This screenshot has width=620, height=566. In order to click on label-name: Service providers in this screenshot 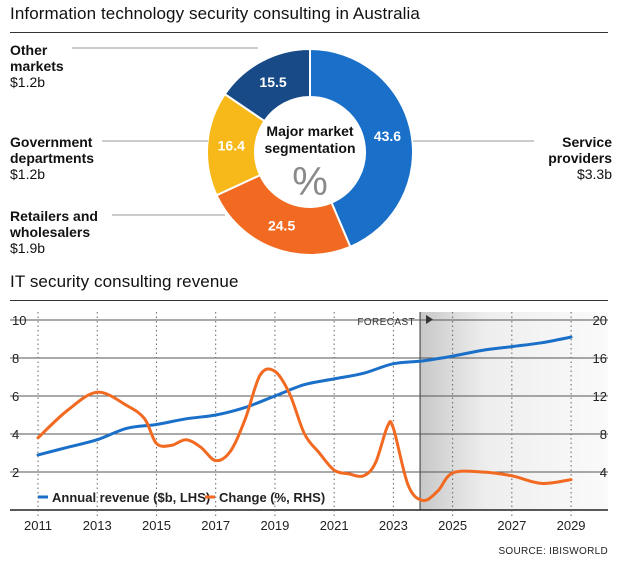, I will do `click(580, 150)`.